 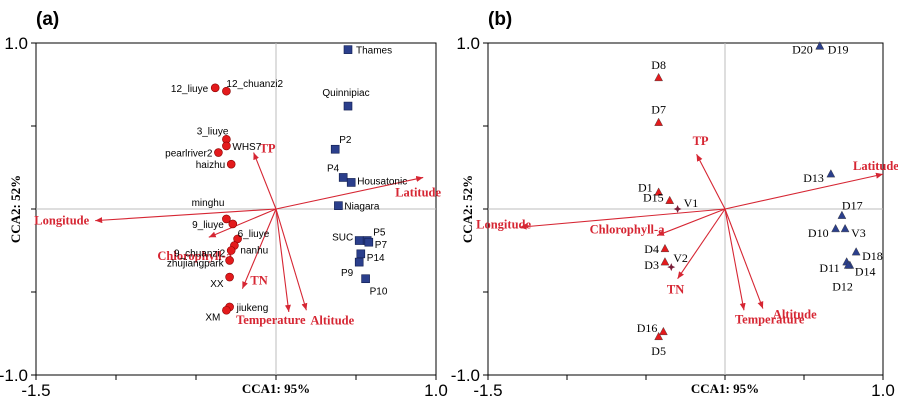 I want to click on point-label: Niagara, so click(x=361, y=207).